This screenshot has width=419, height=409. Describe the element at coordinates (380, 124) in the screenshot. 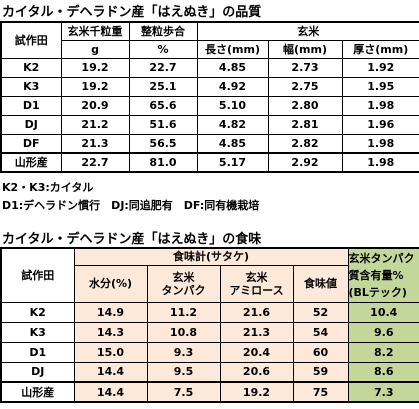

I see `value-cell: 1.96` at that location.